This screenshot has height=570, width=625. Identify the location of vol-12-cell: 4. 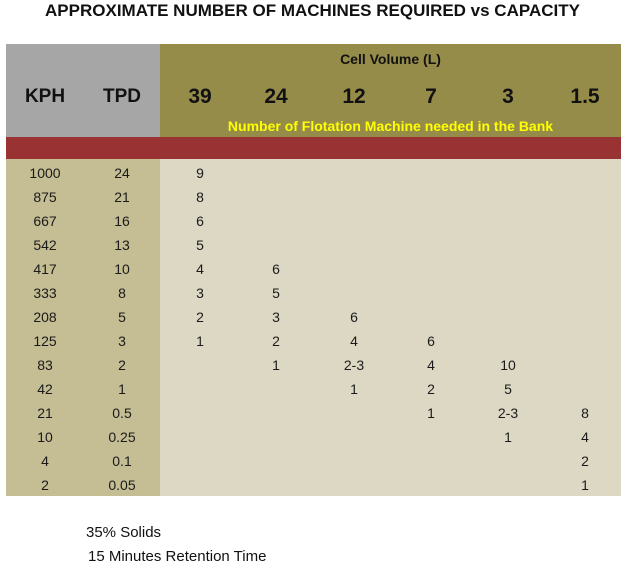
(354, 341).